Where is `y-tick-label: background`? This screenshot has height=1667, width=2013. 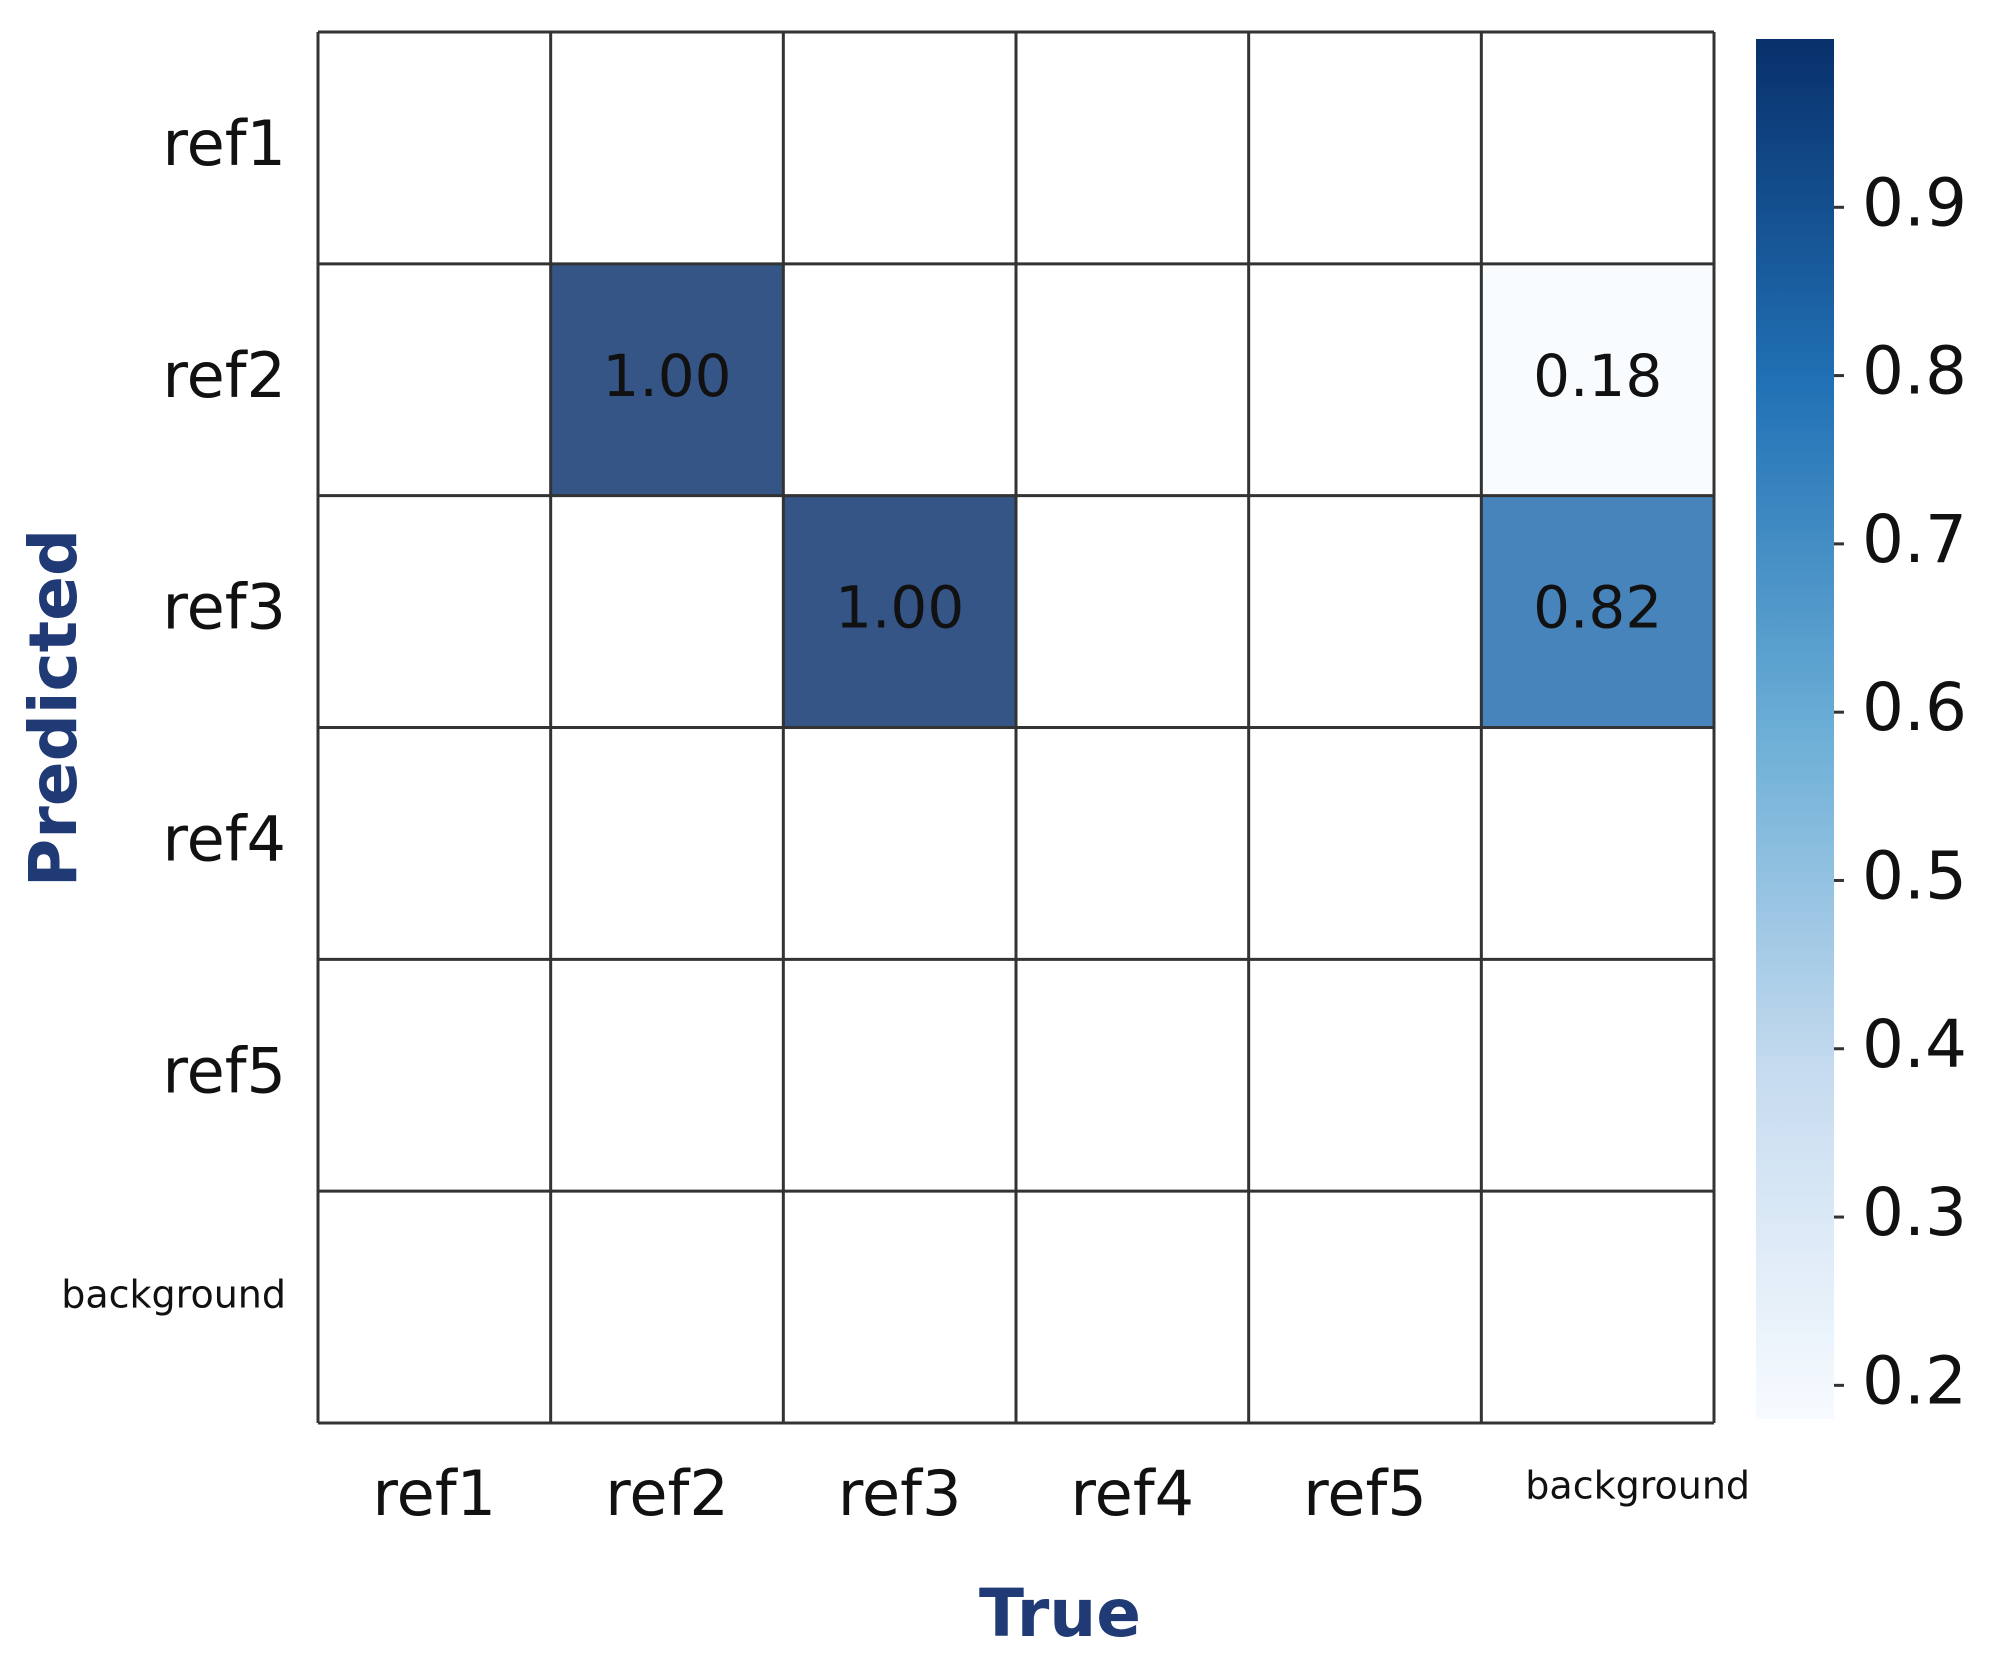
y-tick-label: background is located at coordinates (173, 1295).